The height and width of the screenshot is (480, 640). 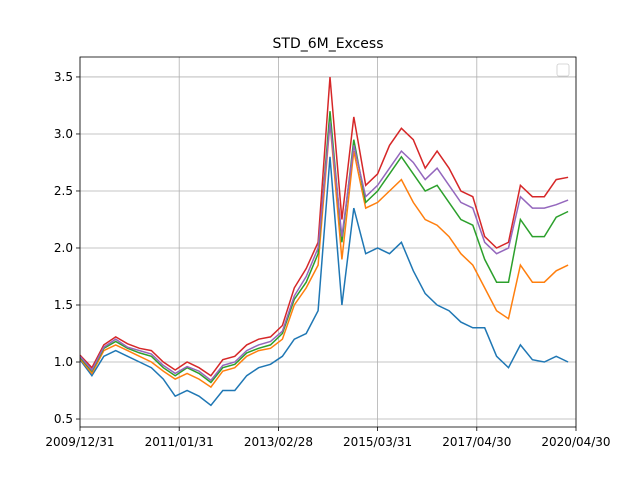 I want to click on x-tick-label: 2017/04/30, so click(x=476, y=442).